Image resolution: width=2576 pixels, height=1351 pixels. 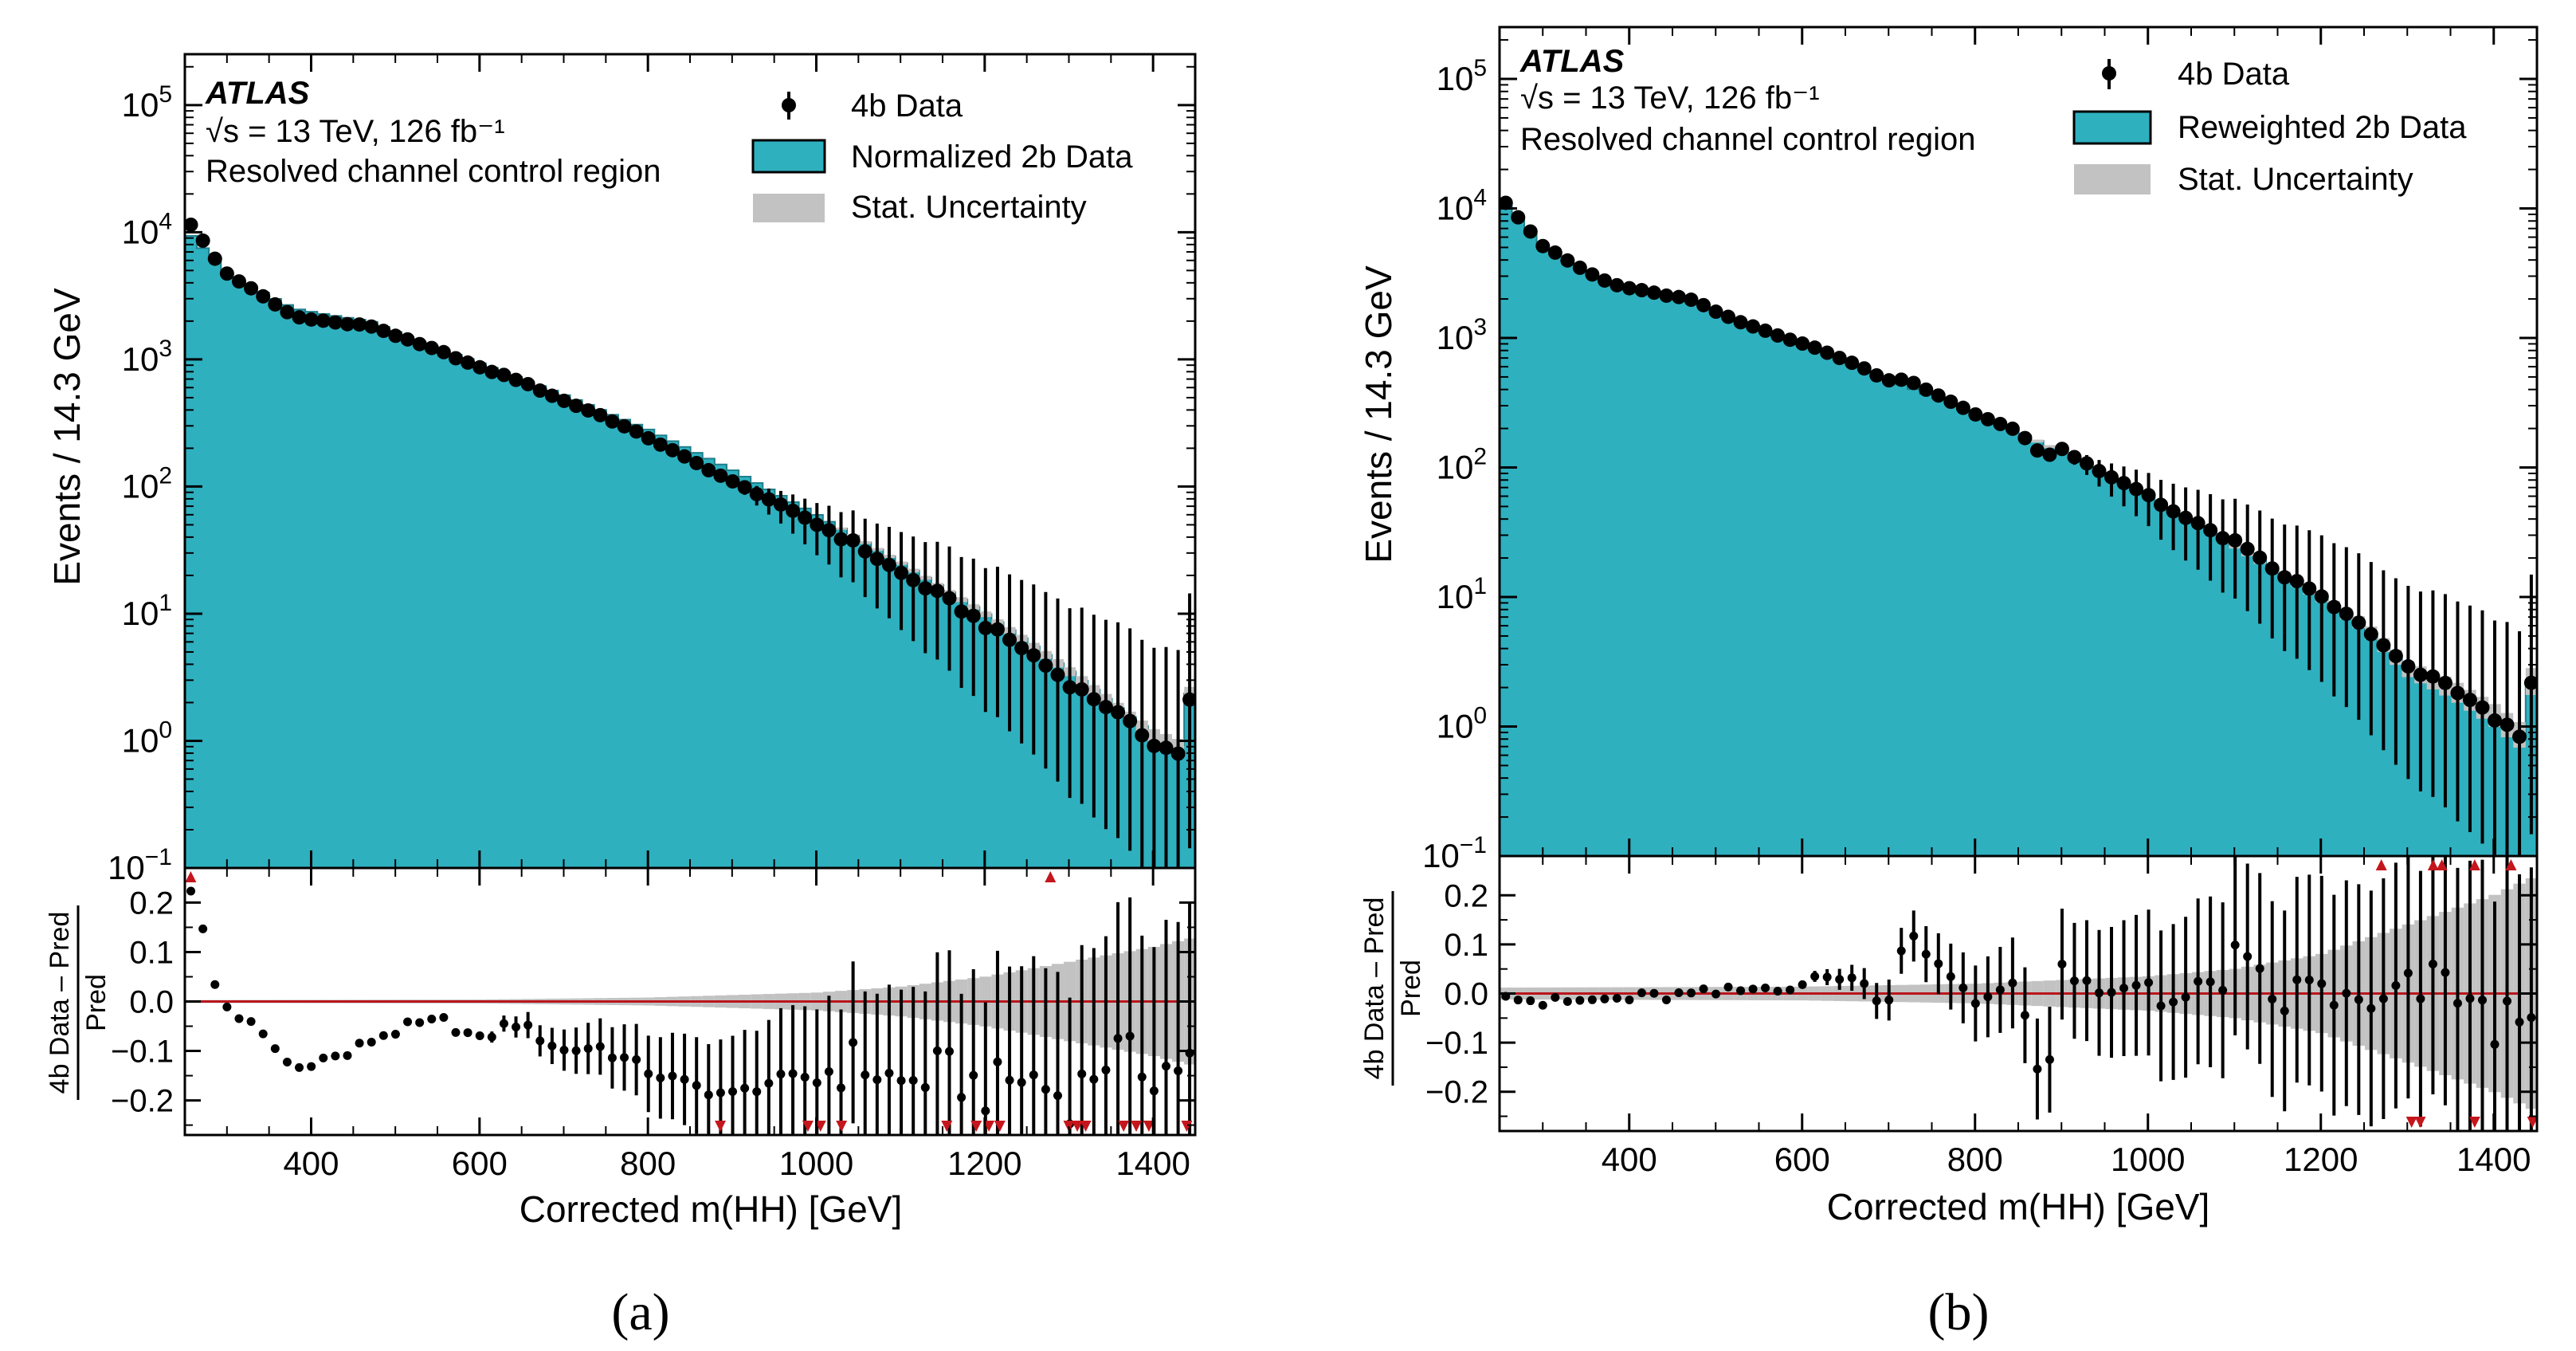 I want to click on ratio-y-label-denominator: Pred, so click(x=1411, y=988).